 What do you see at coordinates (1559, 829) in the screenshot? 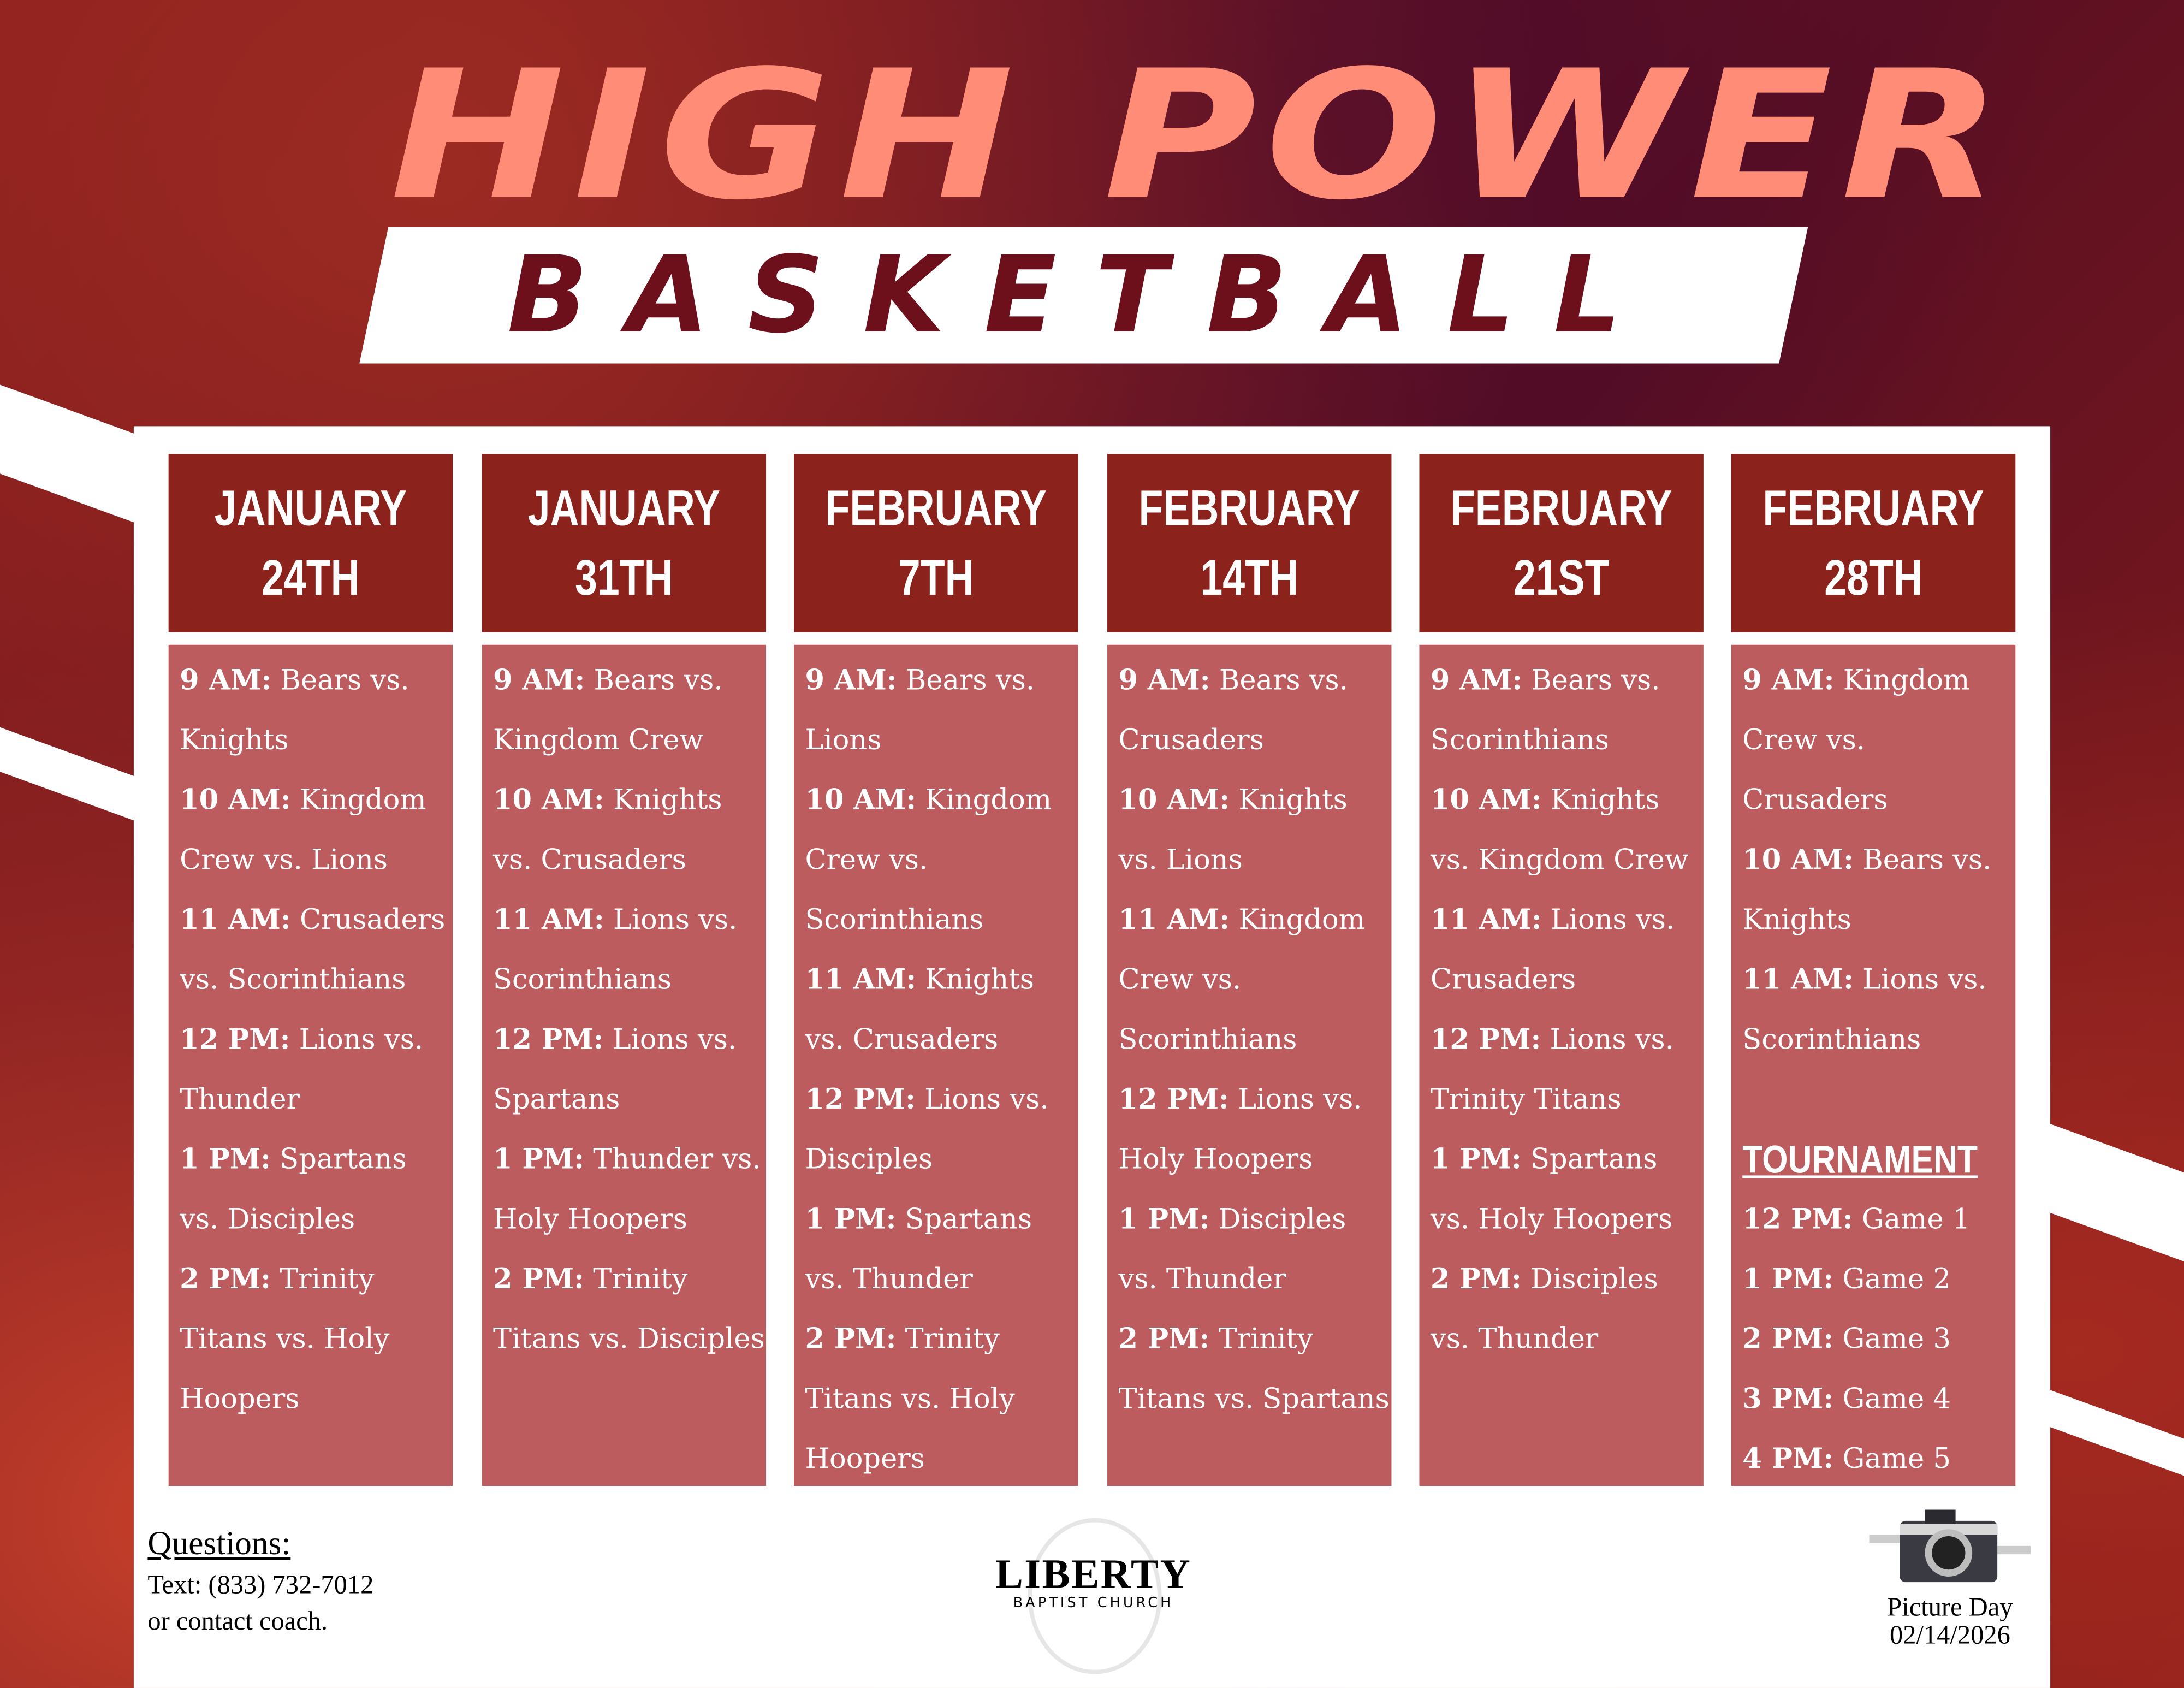
I see `game-match: Knights vs. Kingdom Crew` at bounding box center [1559, 829].